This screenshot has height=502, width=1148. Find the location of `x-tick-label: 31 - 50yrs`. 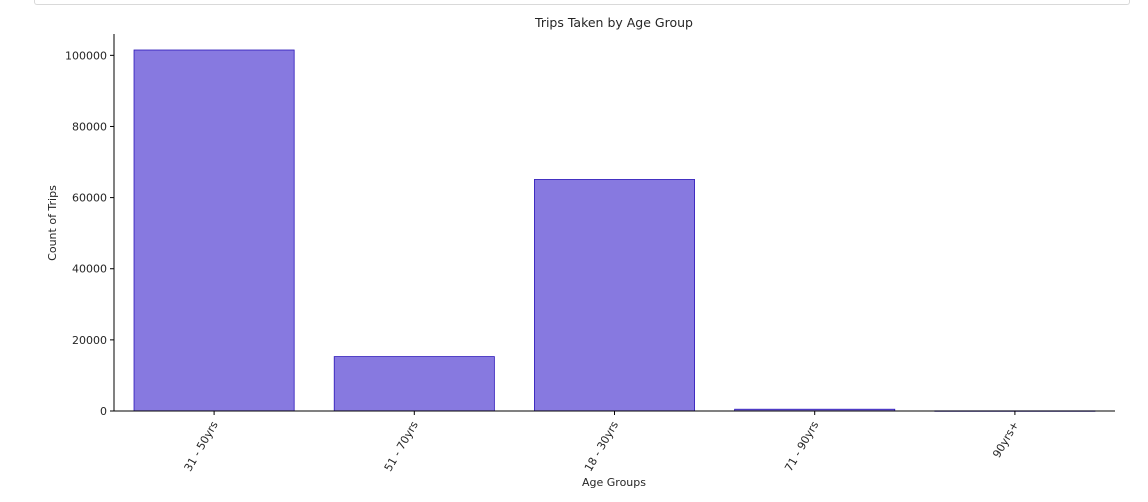

x-tick-label: 31 - 50yrs is located at coordinates (201, 446).